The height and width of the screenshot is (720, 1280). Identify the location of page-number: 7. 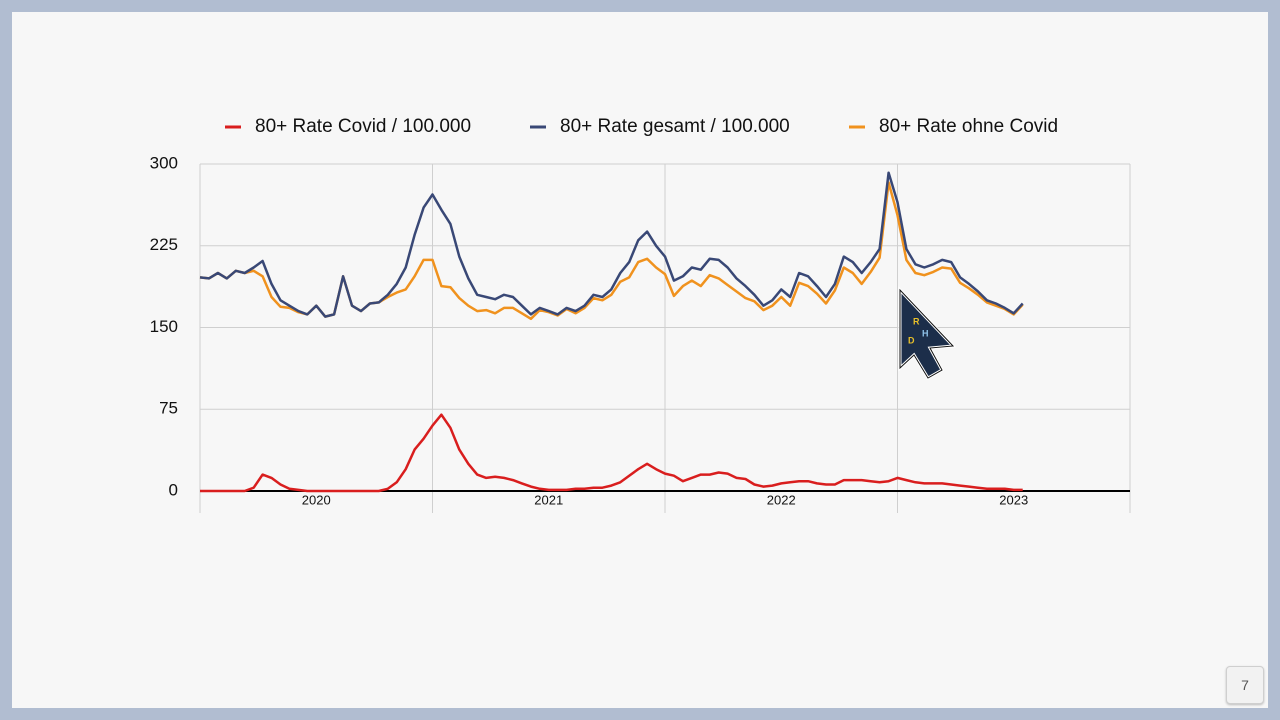
(1245, 685).